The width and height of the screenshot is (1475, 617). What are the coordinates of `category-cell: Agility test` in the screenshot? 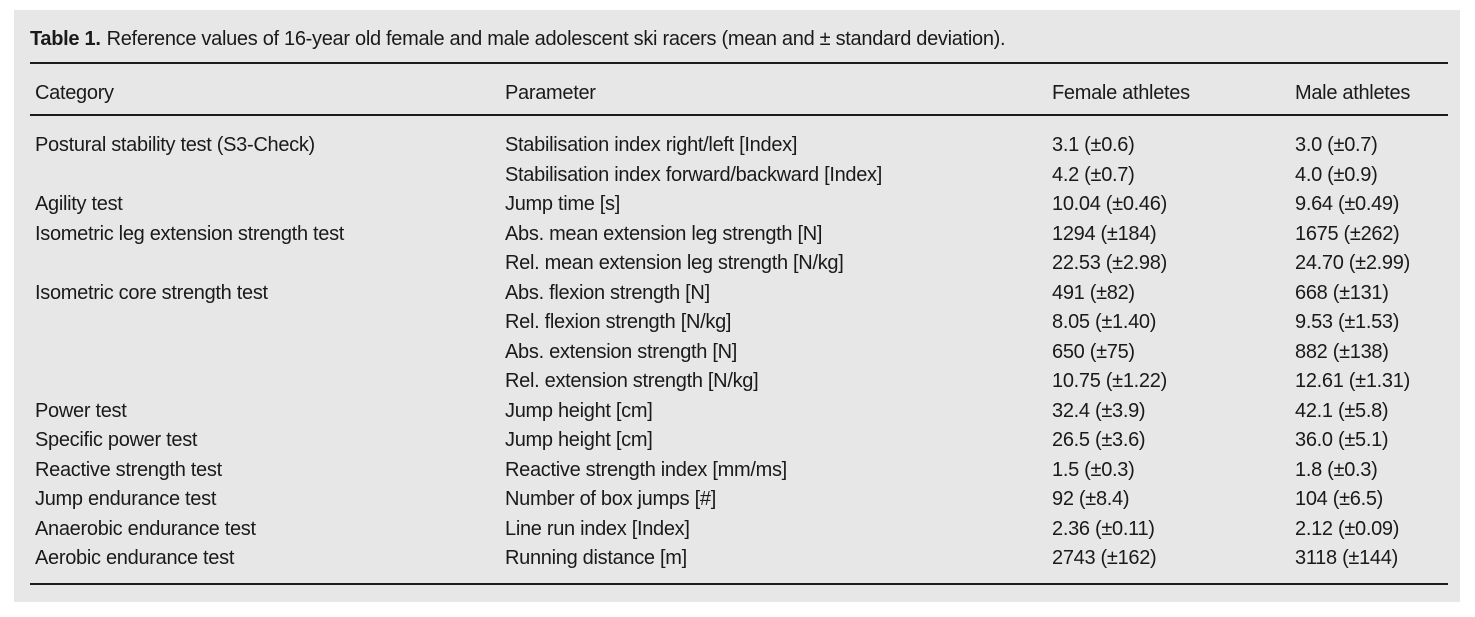 It's located at (79, 204).